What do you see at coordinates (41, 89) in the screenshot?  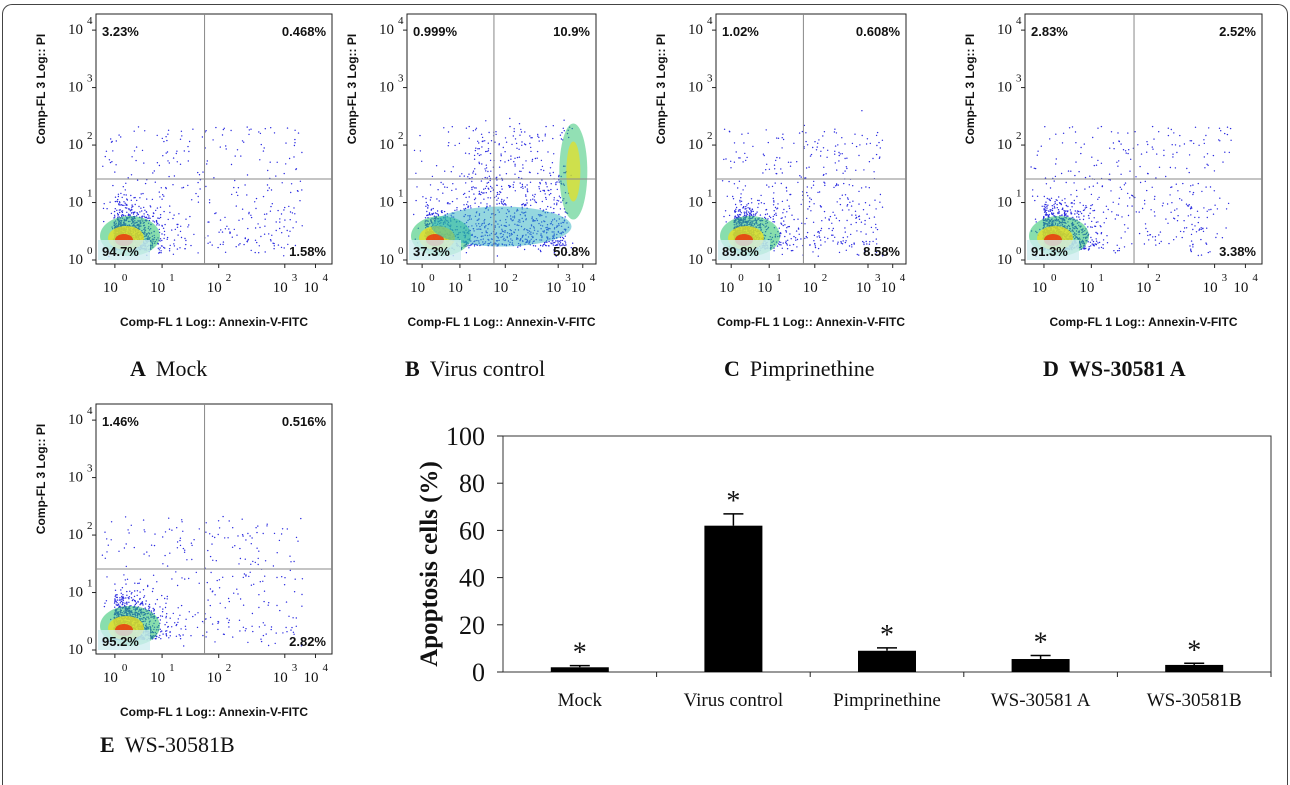 I see `y-axis-label: Comp-FL 3 Log:: PI` at bounding box center [41, 89].